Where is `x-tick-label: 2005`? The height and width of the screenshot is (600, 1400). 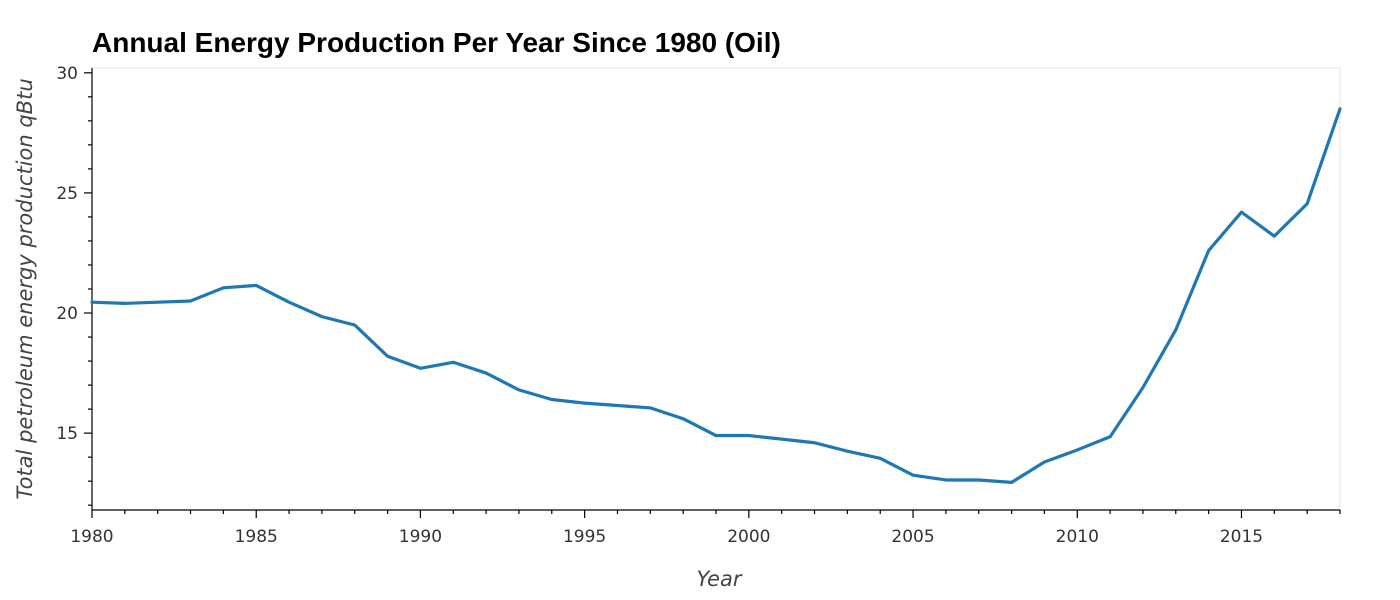
x-tick-label: 2005 is located at coordinates (912, 537).